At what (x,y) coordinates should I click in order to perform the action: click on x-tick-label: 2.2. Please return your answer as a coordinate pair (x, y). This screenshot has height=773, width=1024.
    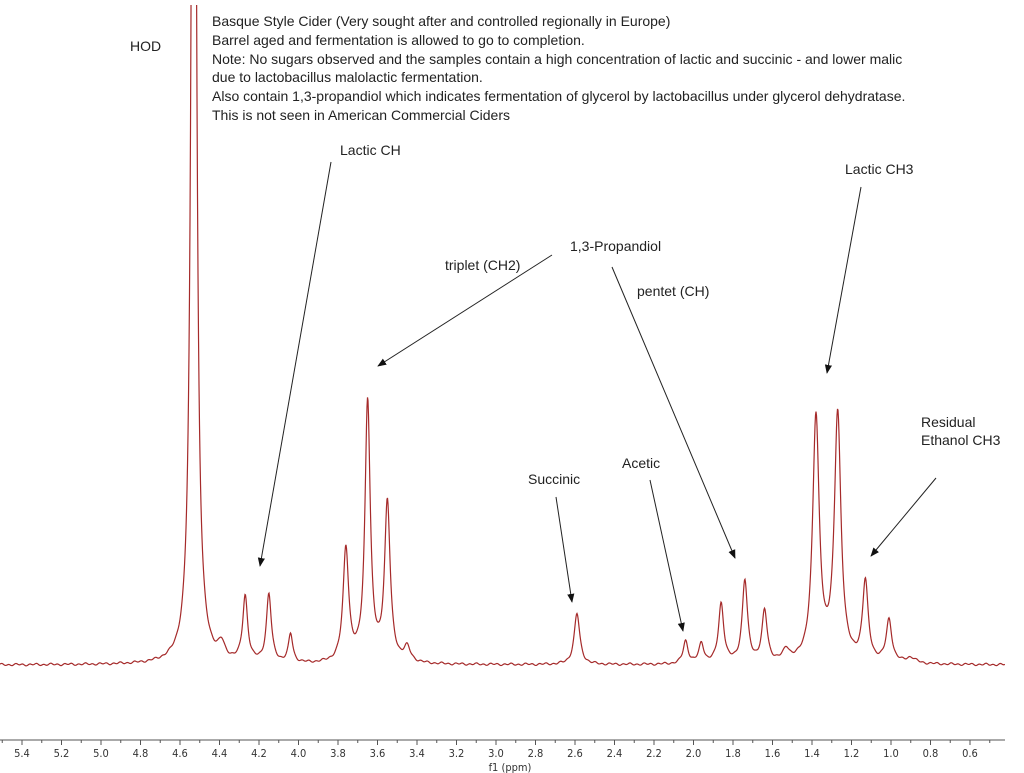
    Looking at the image, I should click on (654, 753).